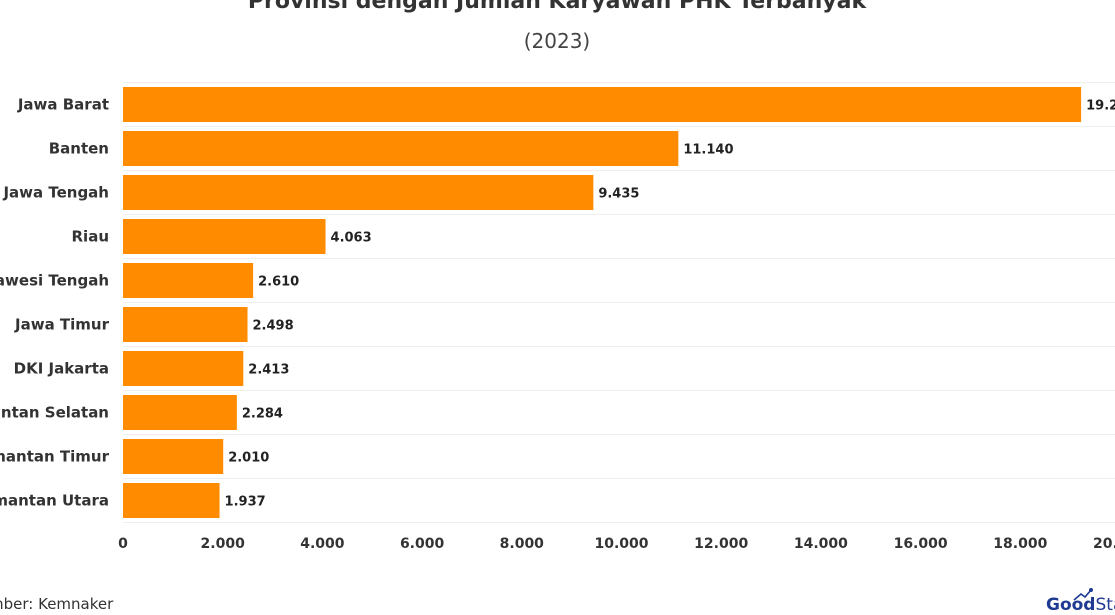  What do you see at coordinates (921, 544) in the screenshot?
I see `x-tick-label: 16.000` at bounding box center [921, 544].